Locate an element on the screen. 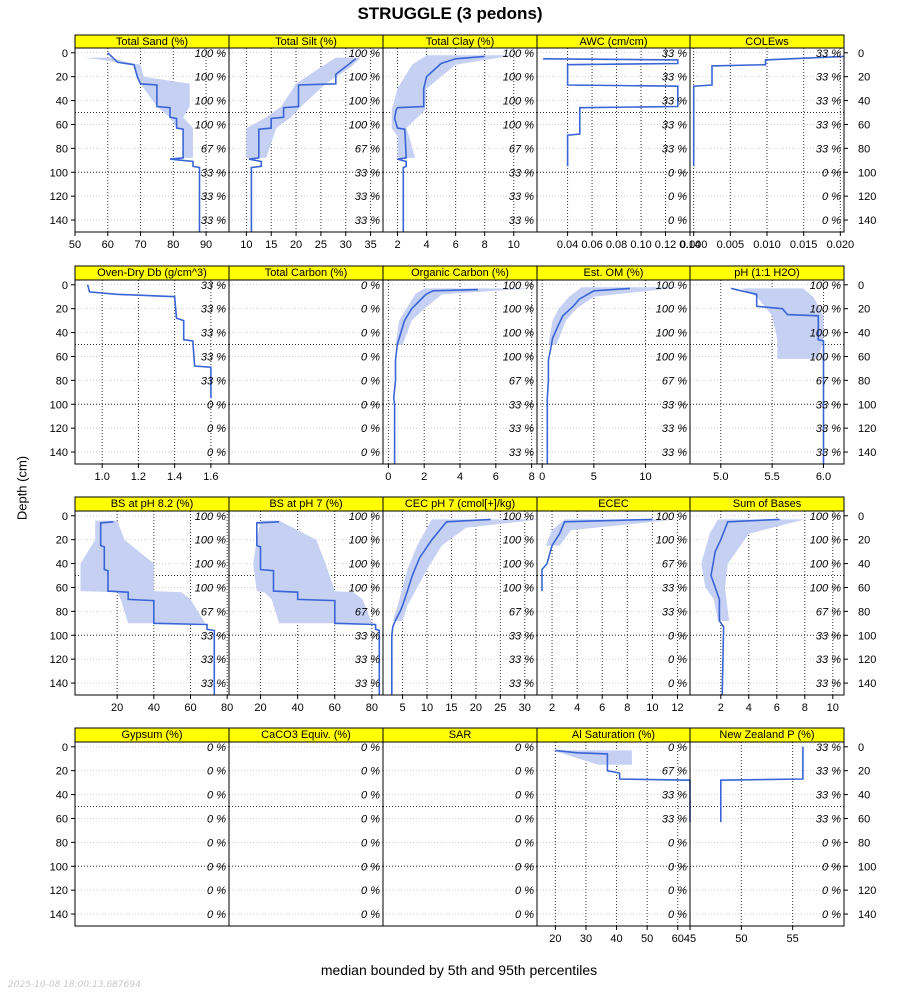  x-tick-label: 0.015 is located at coordinates (804, 245).